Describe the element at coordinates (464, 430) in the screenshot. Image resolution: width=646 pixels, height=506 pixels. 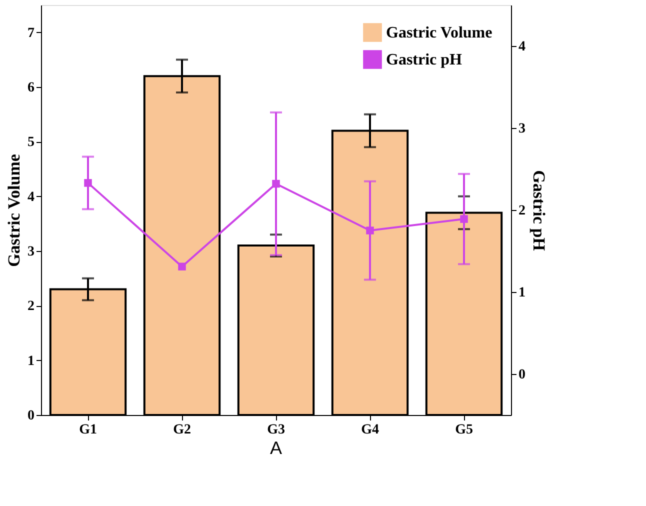
I see `x-tick-label: G5` at that location.